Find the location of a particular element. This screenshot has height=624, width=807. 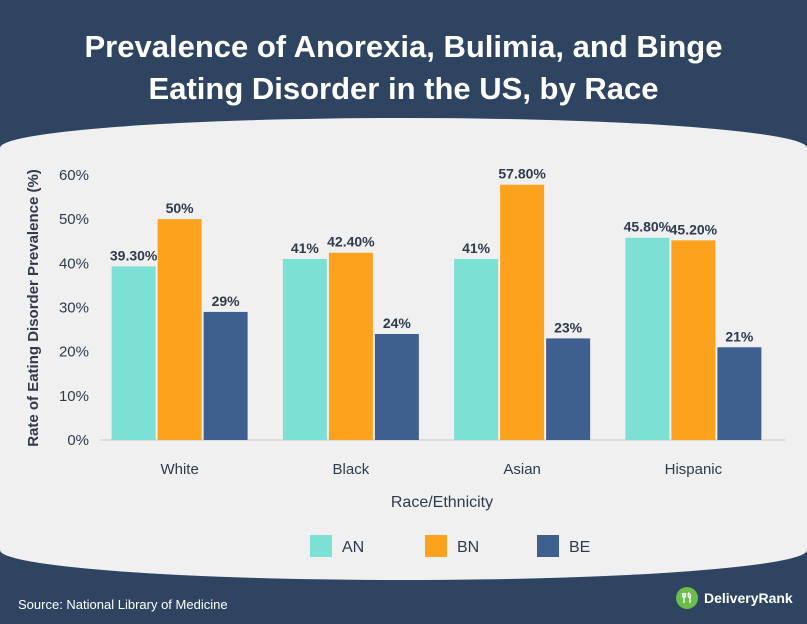

y-tick-label: 50% is located at coordinates (74, 219).